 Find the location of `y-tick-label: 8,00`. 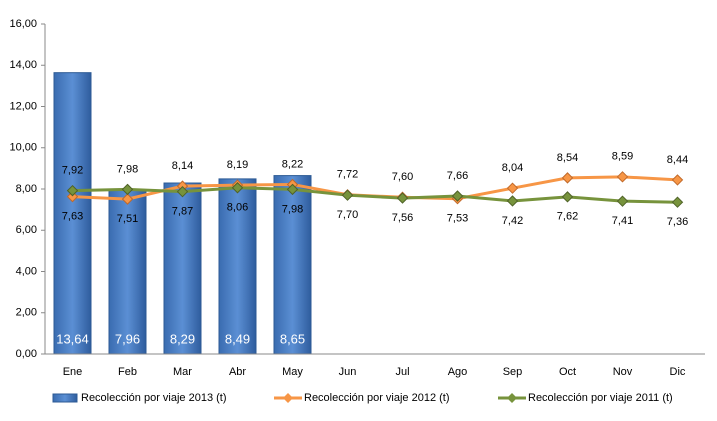

y-tick-label: 8,00 is located at coordinates (26, 189).